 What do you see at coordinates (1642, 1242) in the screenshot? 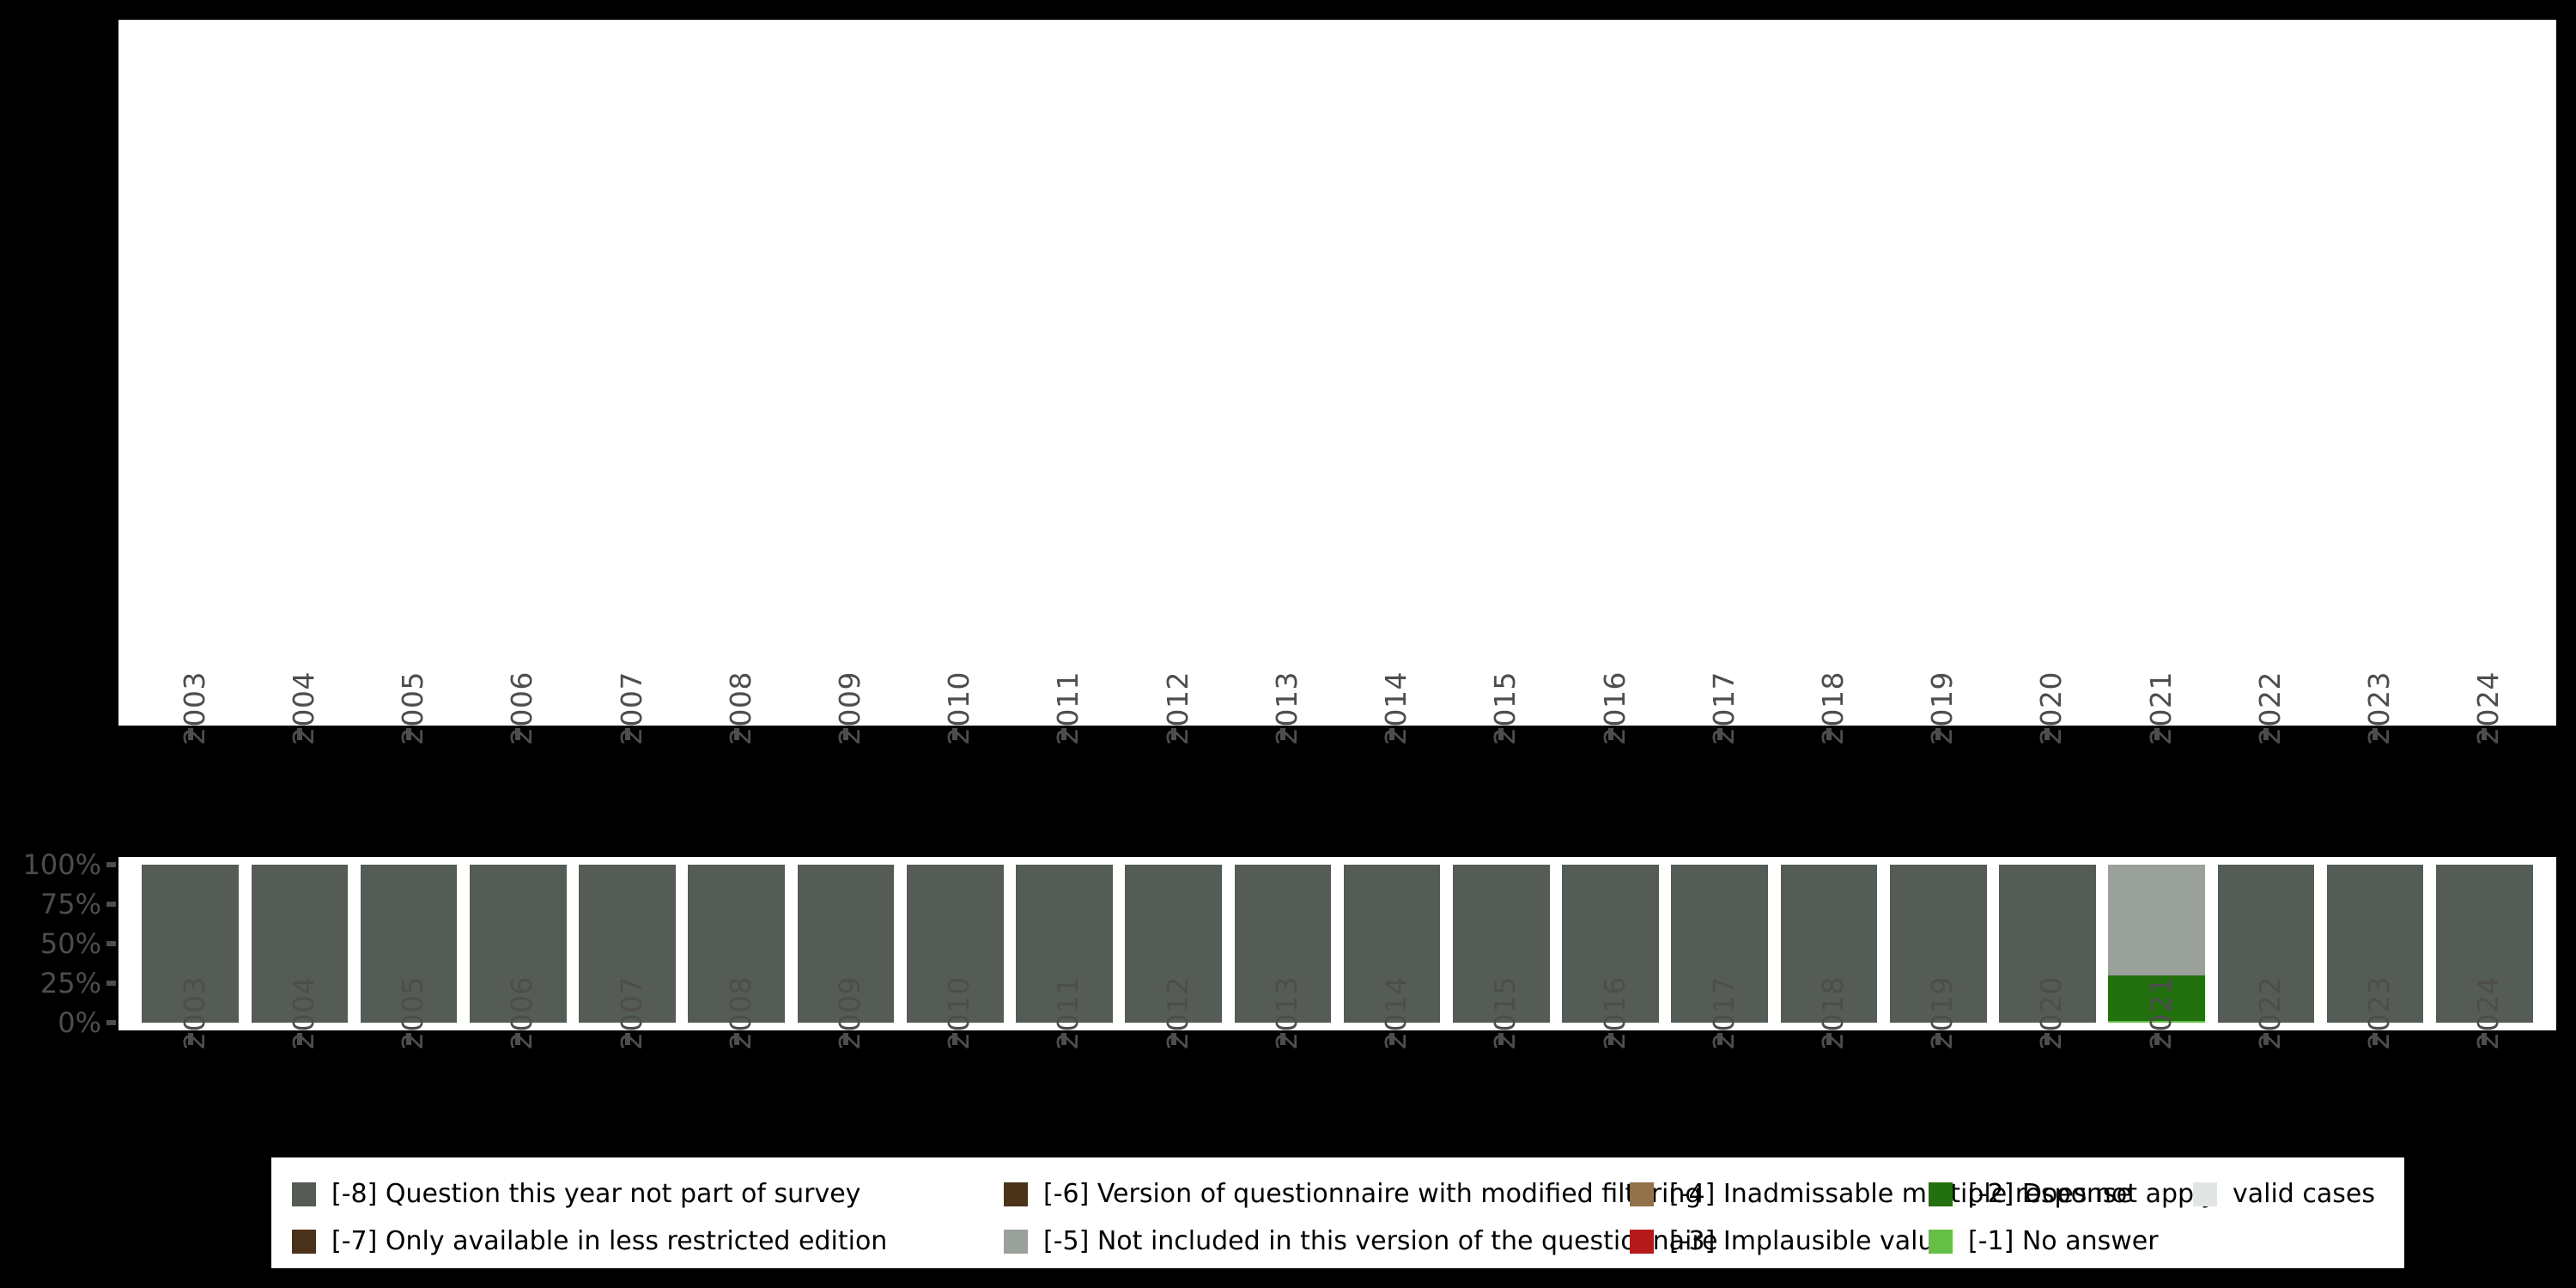
I see `legend-swatch-m3` at bounding box center [1642, 1242].